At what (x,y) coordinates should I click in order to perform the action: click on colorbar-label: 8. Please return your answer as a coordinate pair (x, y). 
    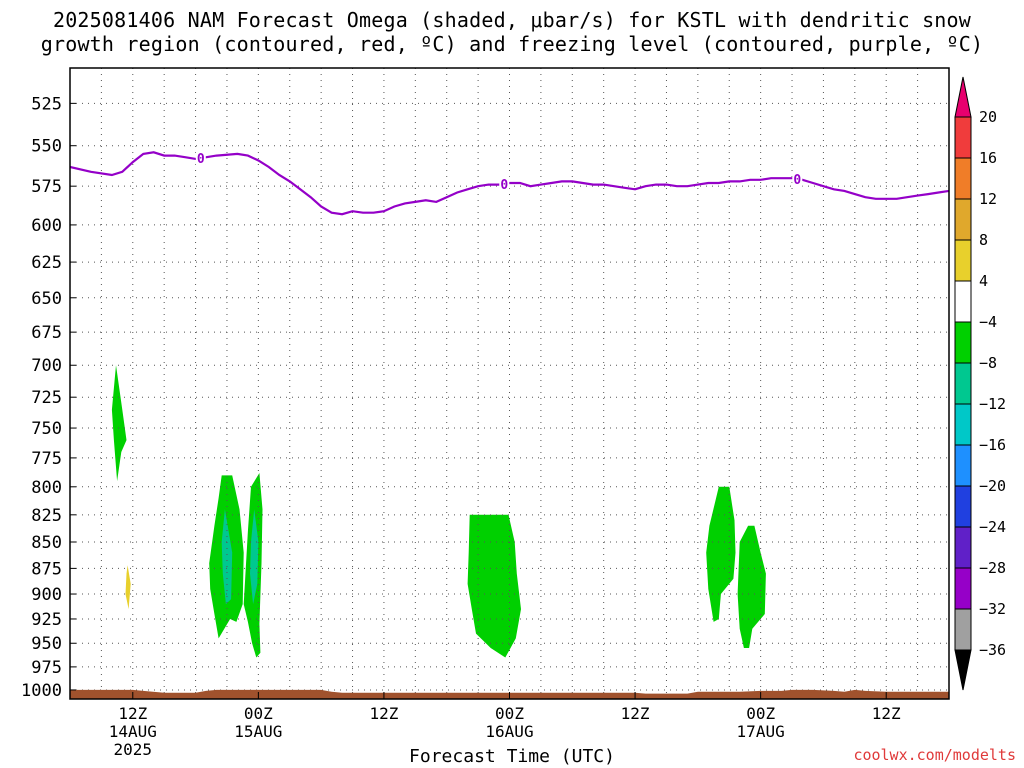
    Looking at the image, I should click on (983, 240).